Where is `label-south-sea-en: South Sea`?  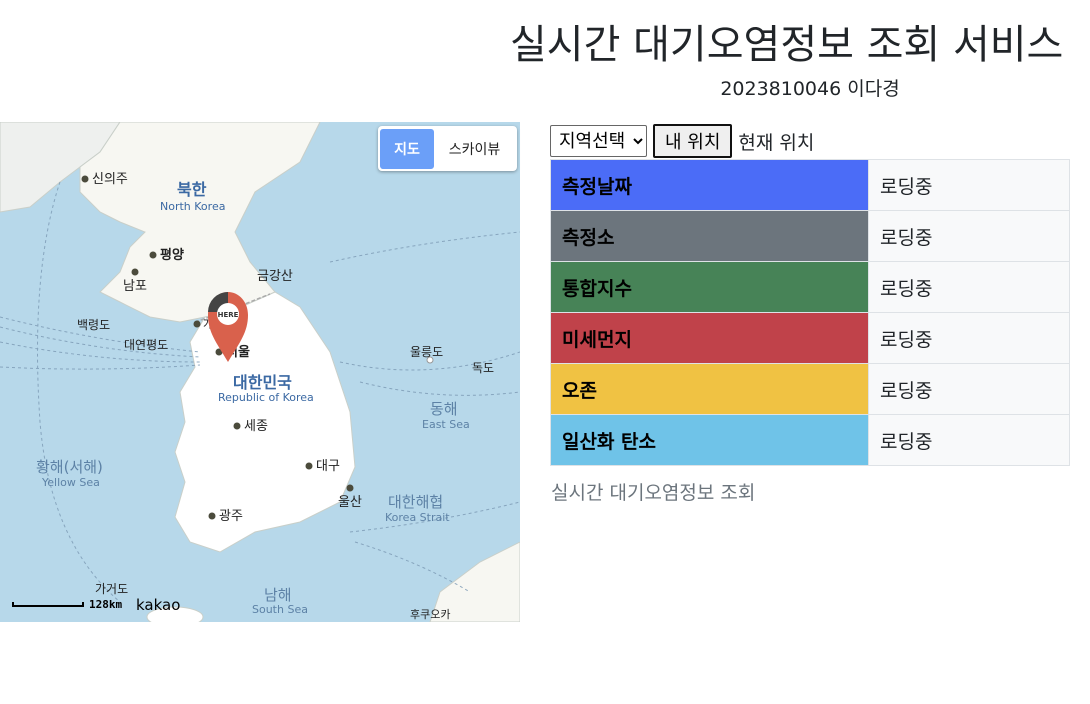
label-south-sea-en: South Sea is located at coordinates (280, 609).